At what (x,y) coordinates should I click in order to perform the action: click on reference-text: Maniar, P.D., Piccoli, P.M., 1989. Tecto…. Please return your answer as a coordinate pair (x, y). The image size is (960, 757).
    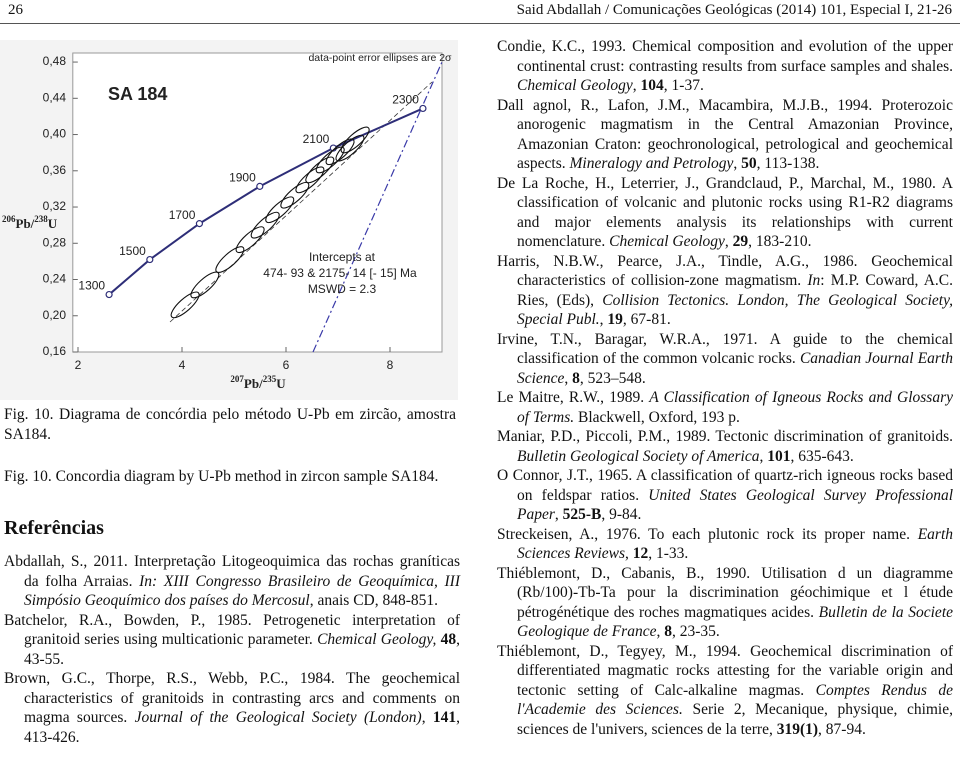
    Looking at the image, I should click on (725, 436).